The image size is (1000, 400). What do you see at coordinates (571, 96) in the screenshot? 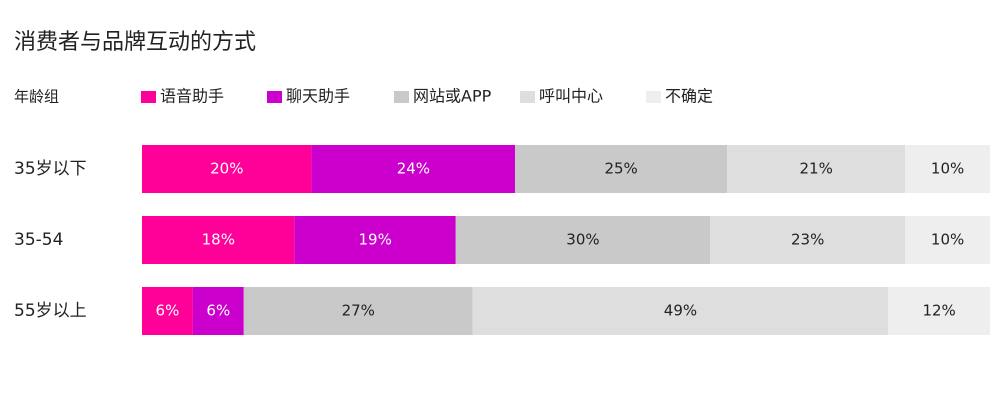
I see `legend-label: 呼叫中心` at bounding box center [571, 96].